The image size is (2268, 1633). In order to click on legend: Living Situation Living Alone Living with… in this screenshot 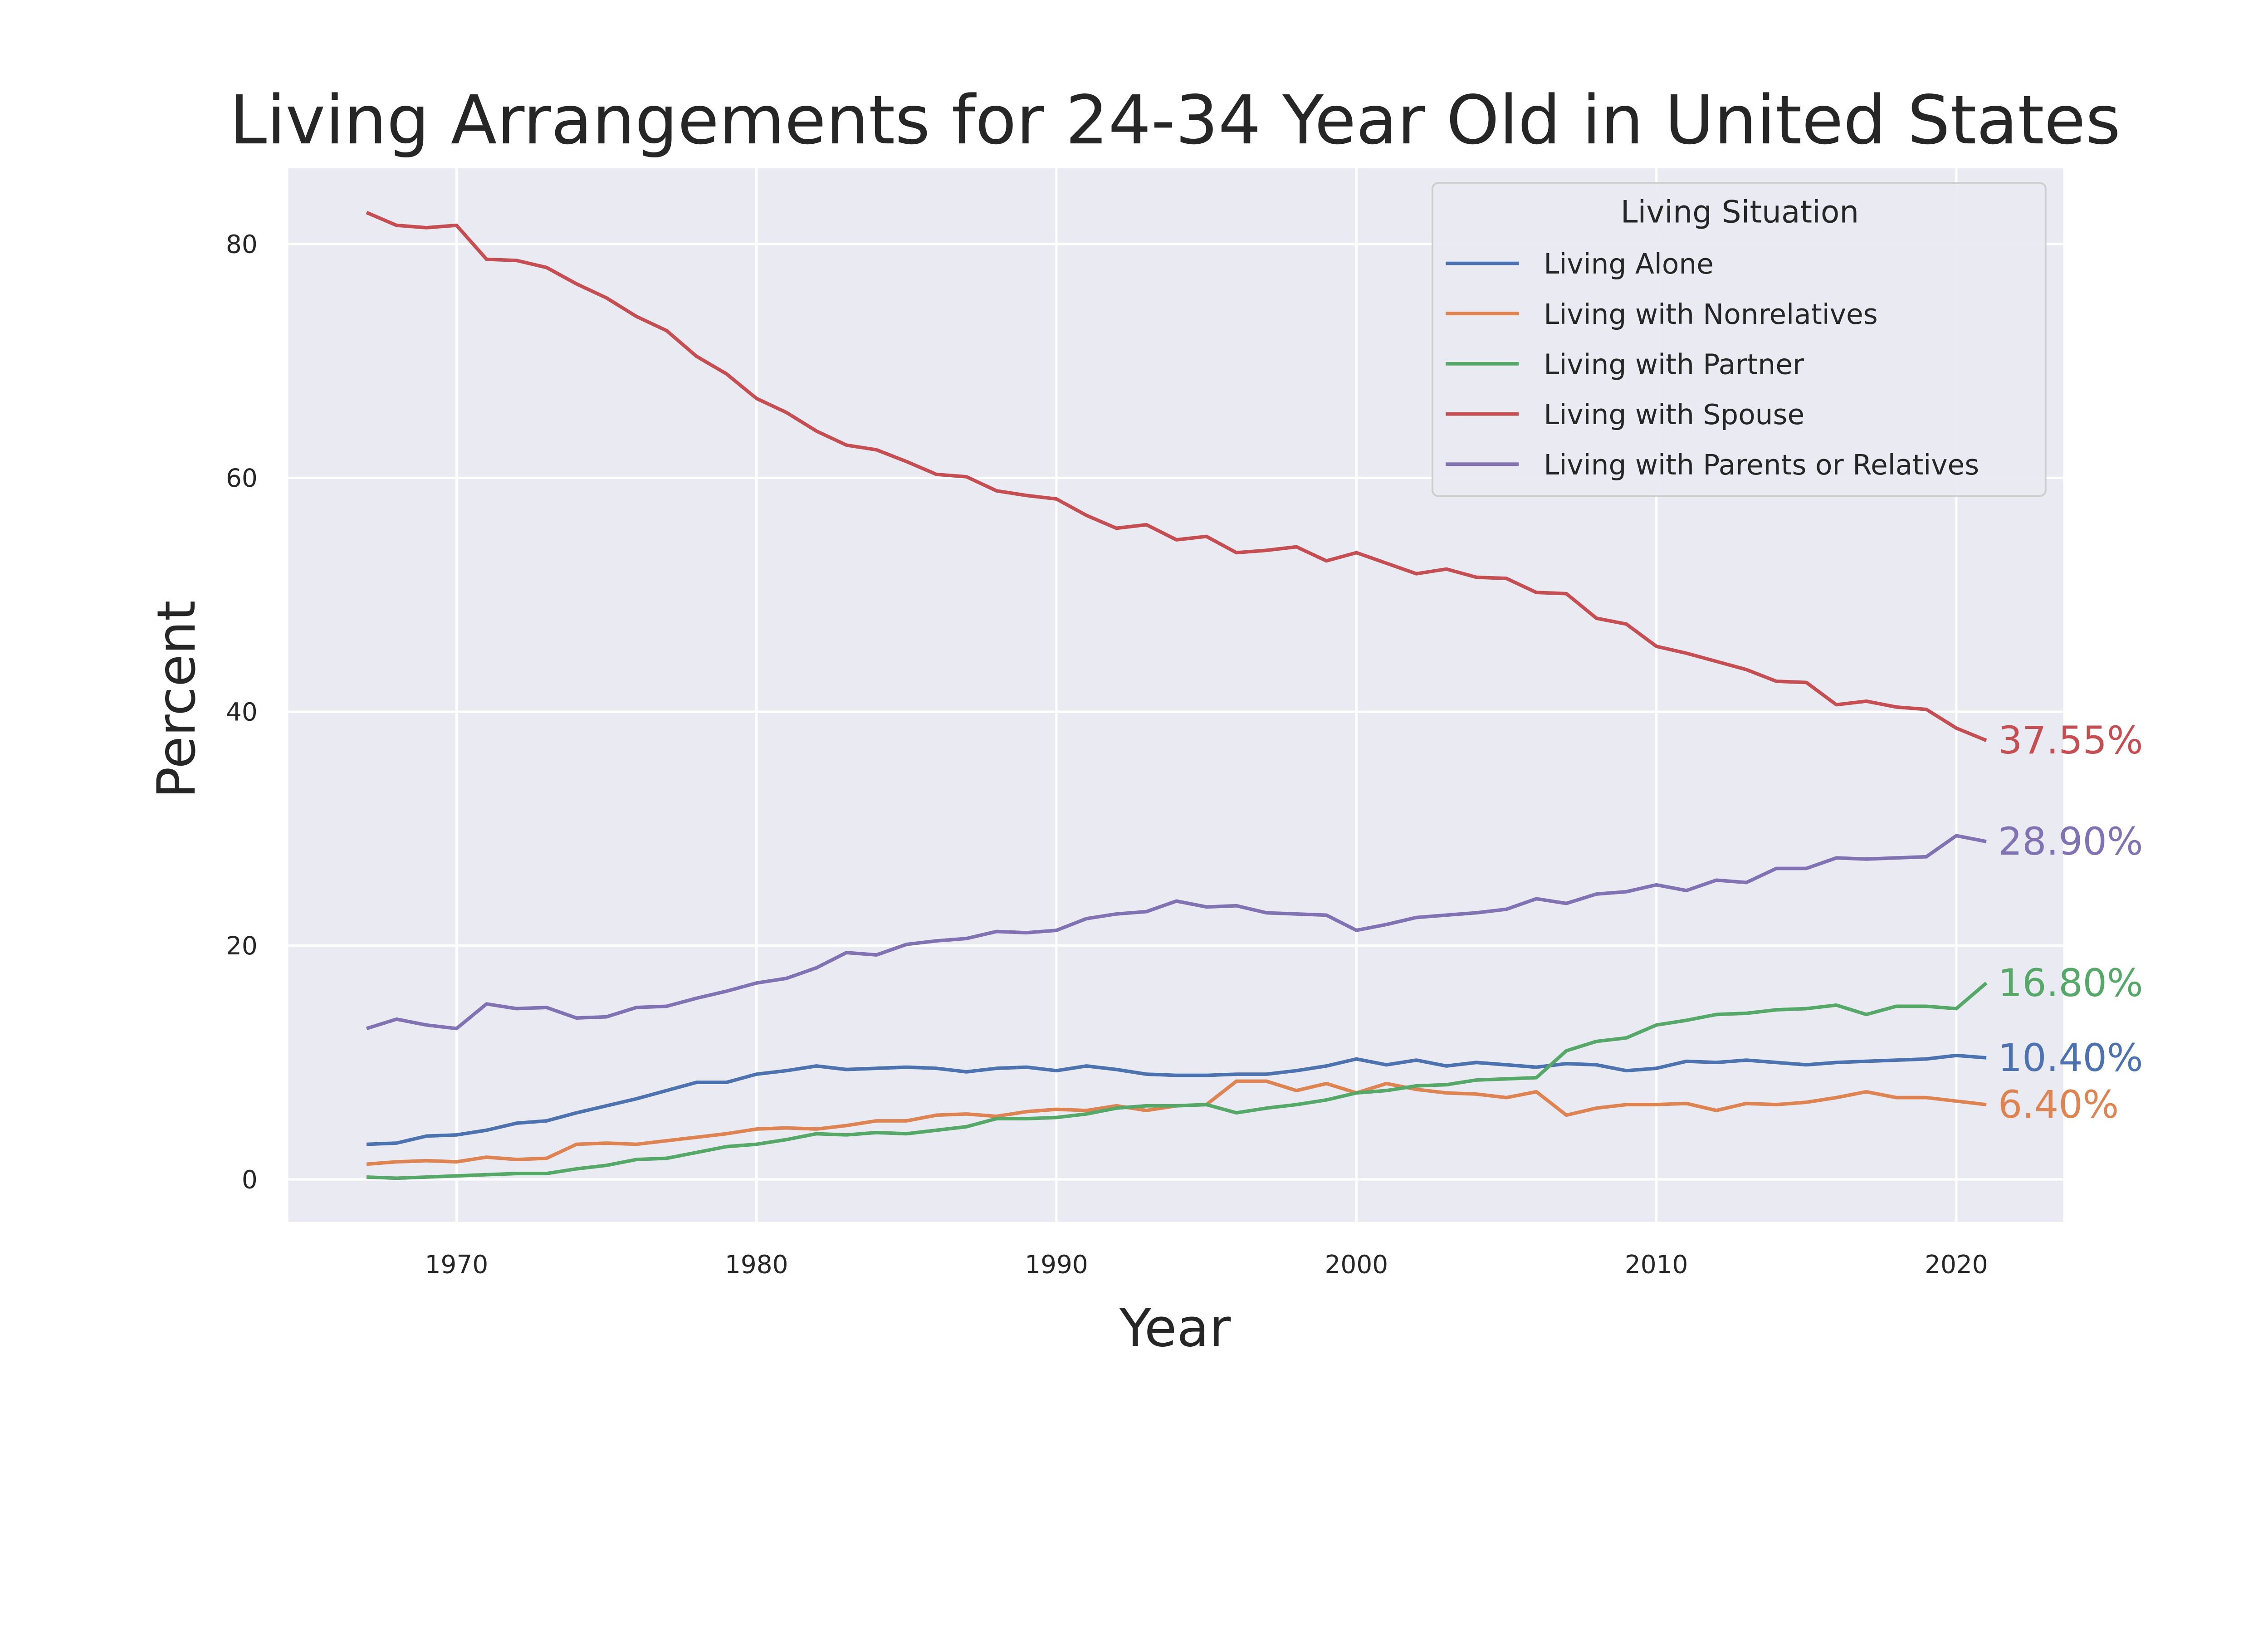, I will do `click(1740, 339)`.